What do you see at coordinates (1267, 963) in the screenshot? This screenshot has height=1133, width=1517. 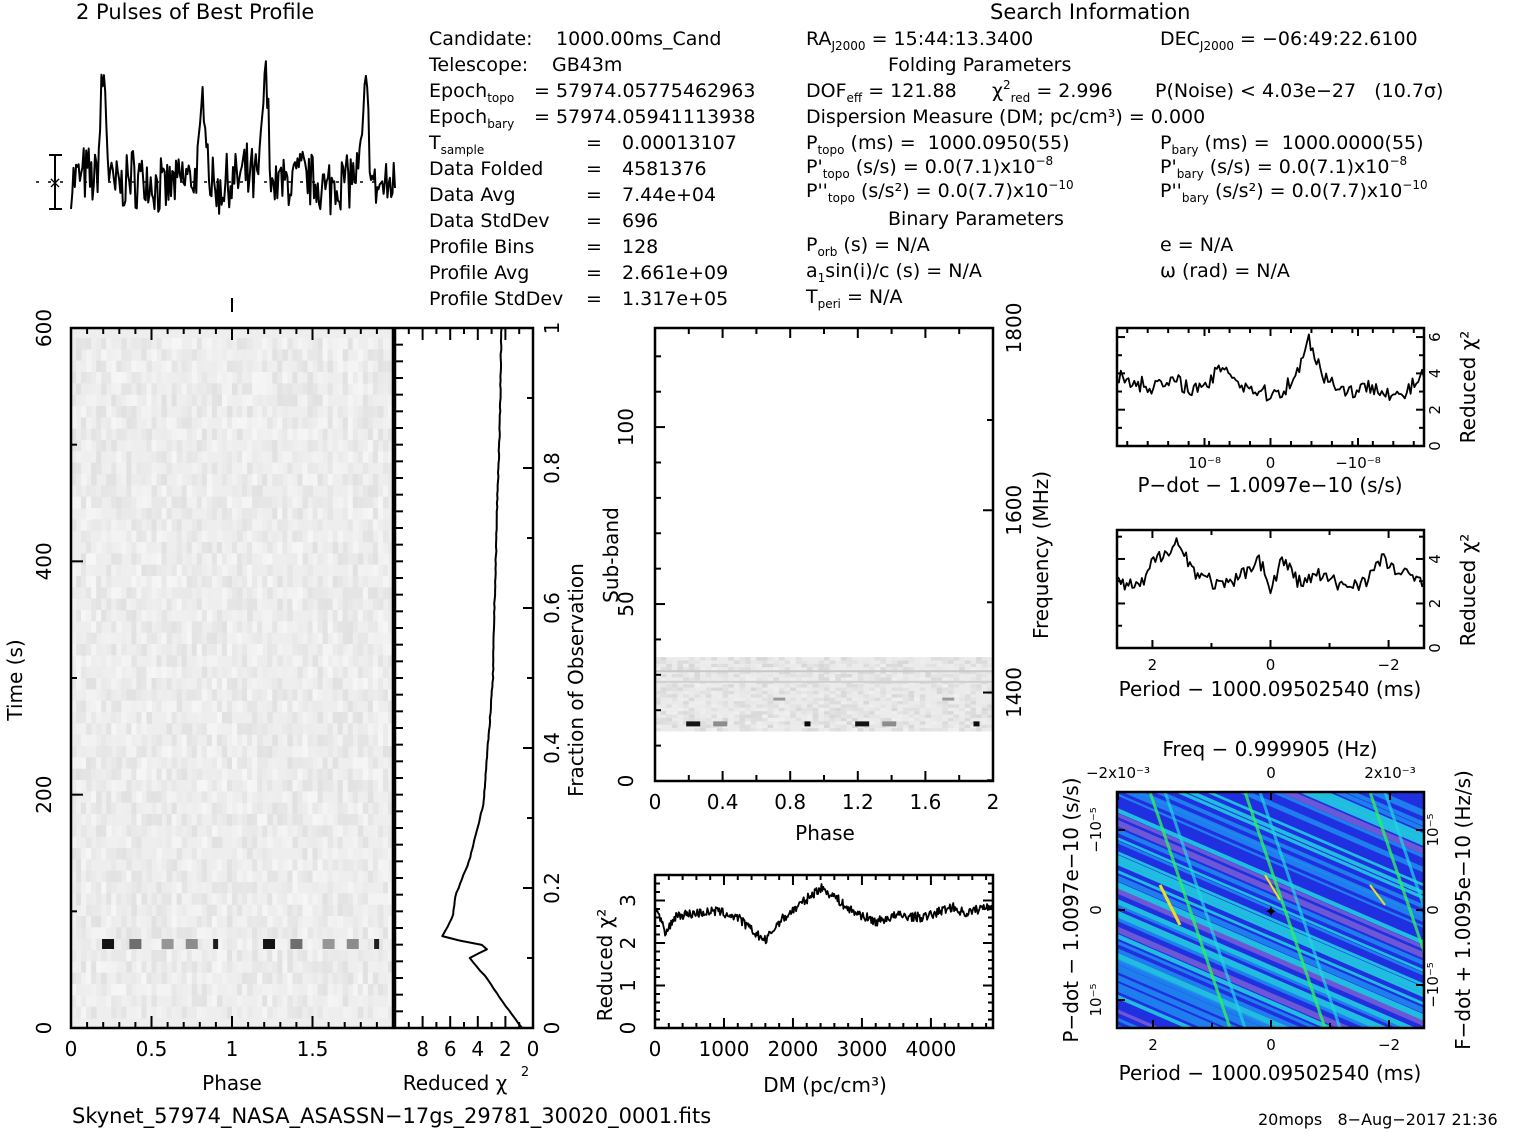 I see `plane-stripe` at bounding box center [1267, 963].